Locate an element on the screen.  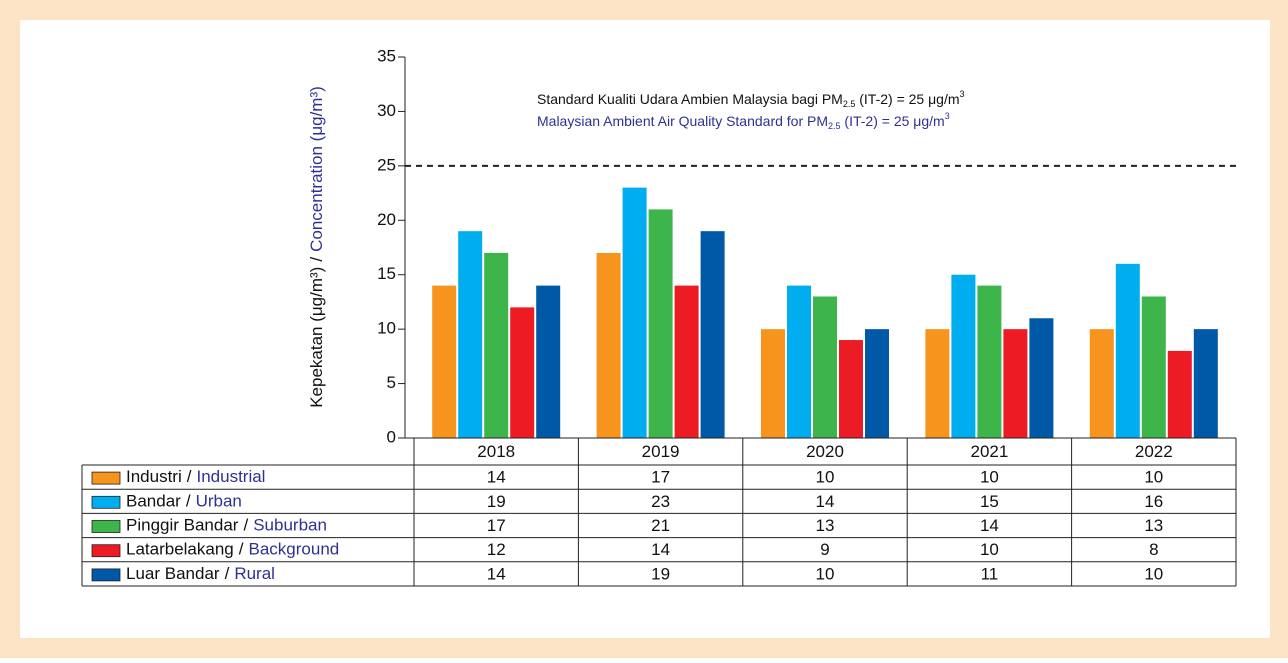
y-tick-label: 0 is located at coordinates (391, 436).